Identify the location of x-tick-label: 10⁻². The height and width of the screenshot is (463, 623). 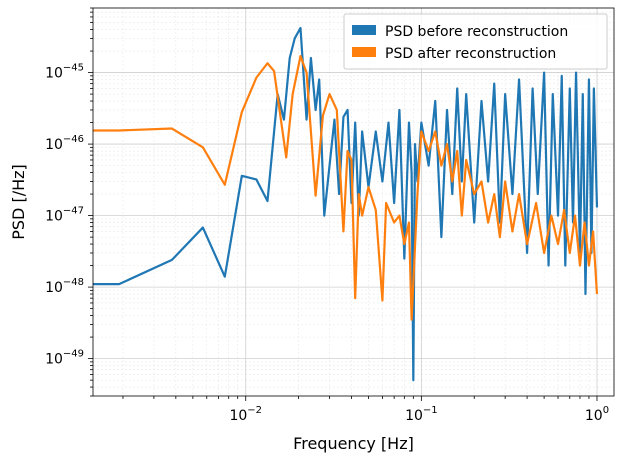
(245, 414).